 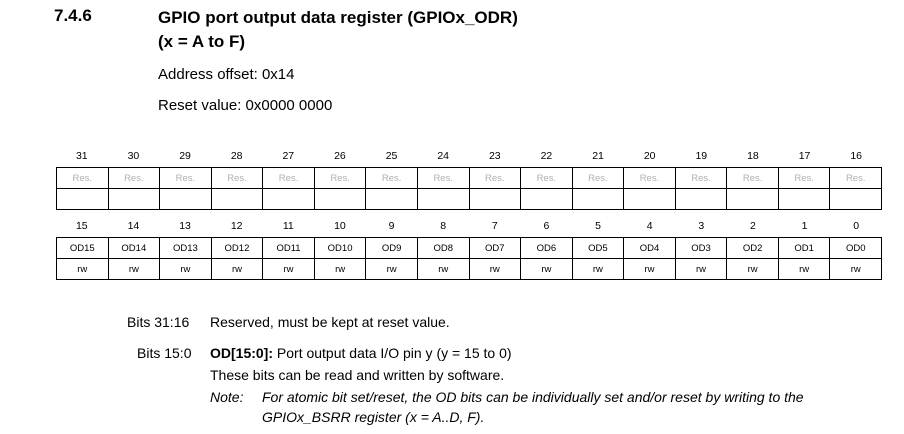 What do you see at coordinates (158, 322) in the screenshot?
I see `bits-high-label: Bits 31:16` at bounding box center [158, 322].